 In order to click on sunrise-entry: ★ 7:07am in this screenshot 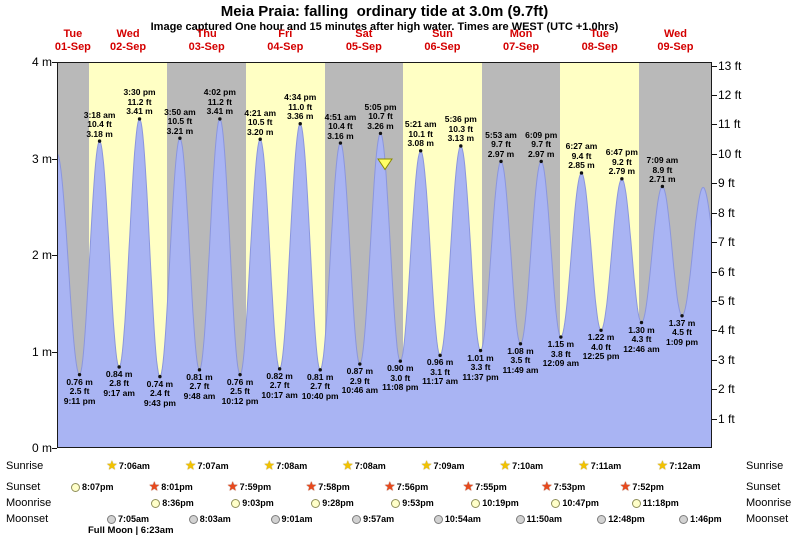, I will do `click(207, 466)`.